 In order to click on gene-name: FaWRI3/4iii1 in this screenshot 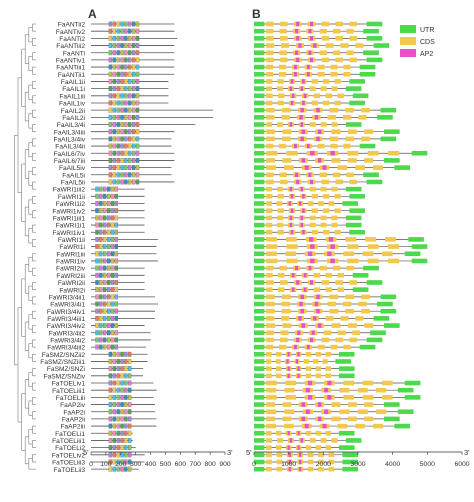, I will do `click(66, 319)`.